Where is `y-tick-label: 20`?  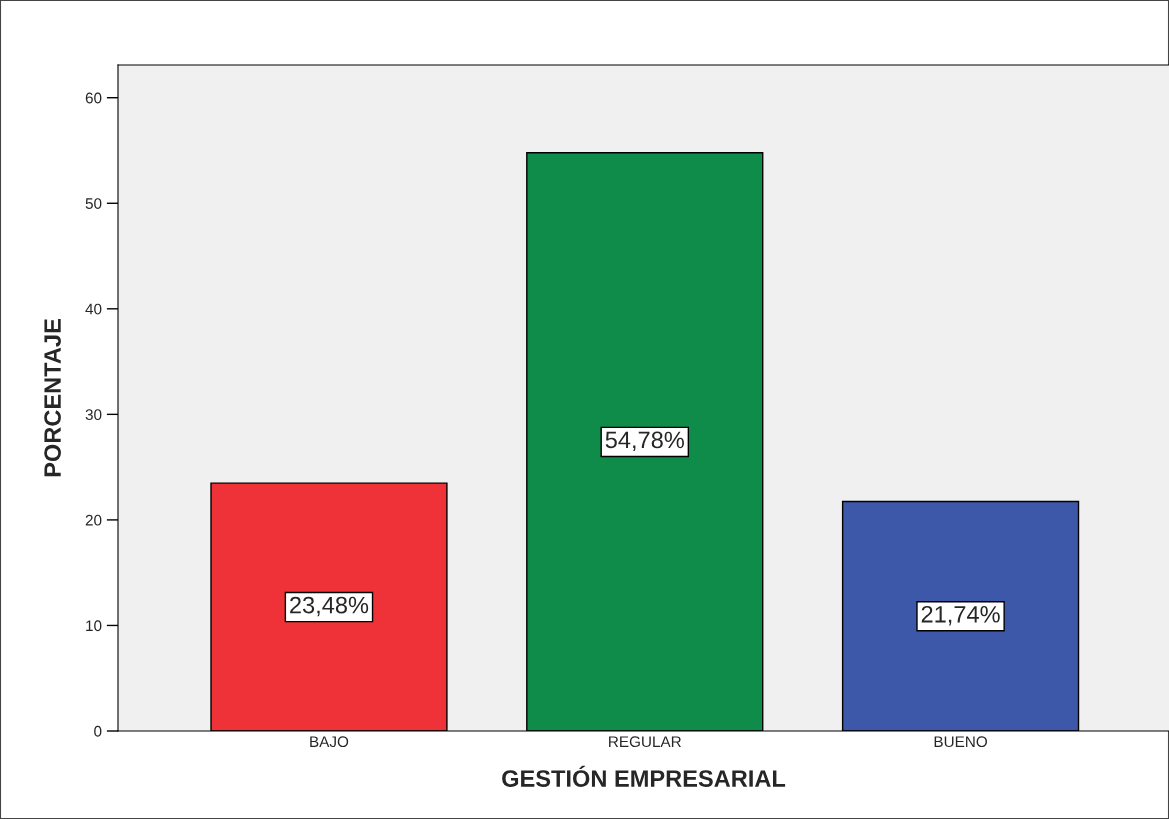
y-tick-label: 20 is located at coordinates (93, 520).